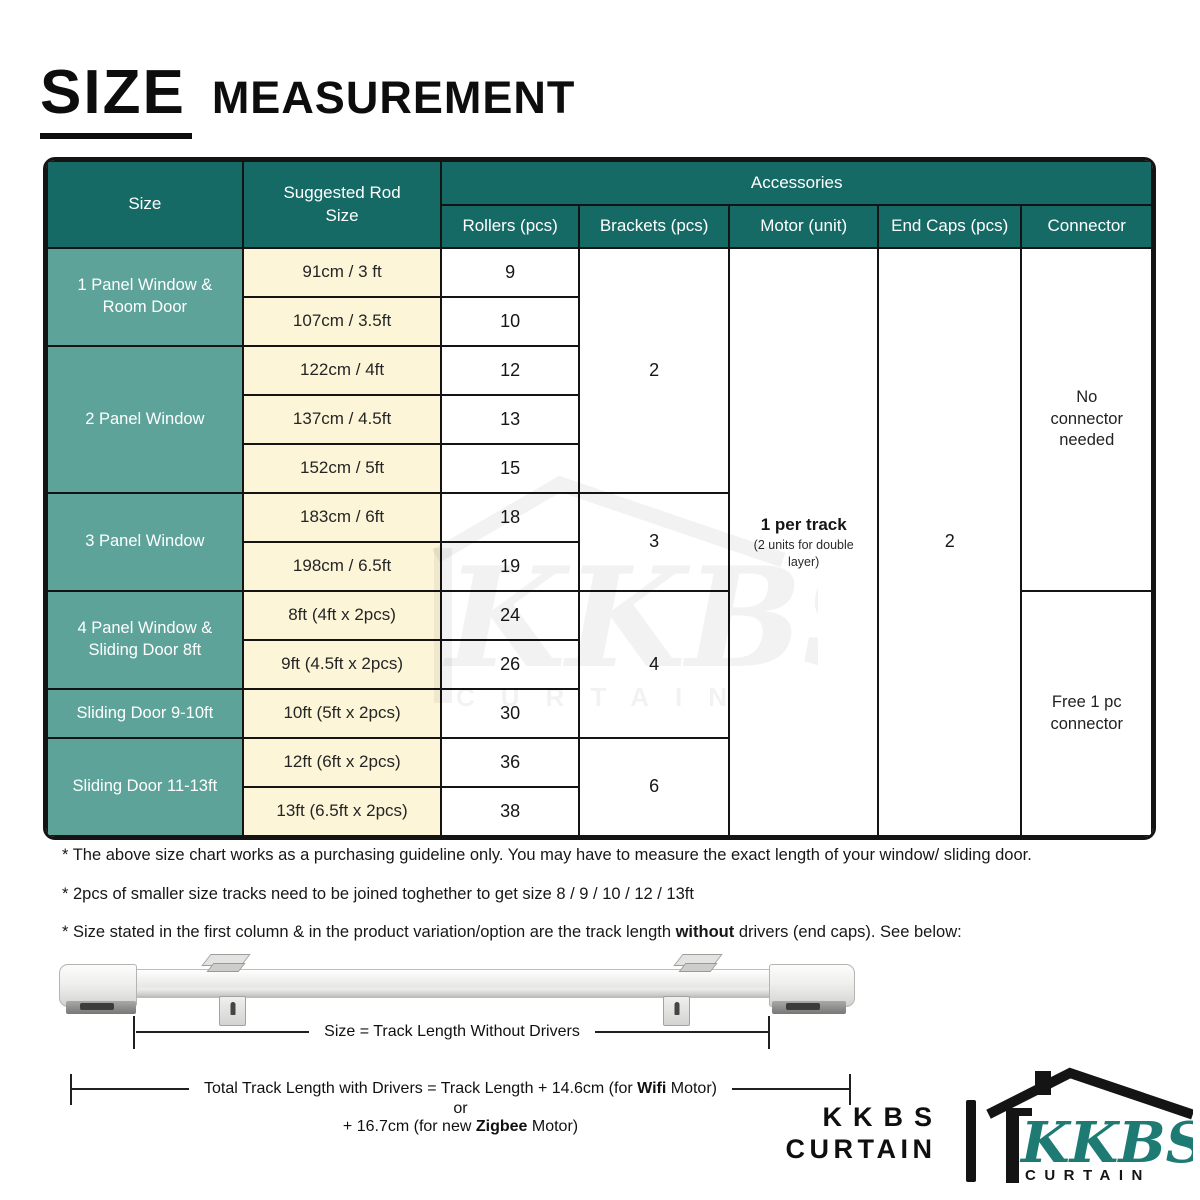 The width and height of the screenshot is (1200, 1200). What do you see at coordinates (803, 1006) in the screenshot?
I see `end-cap-slot-right` at bounding box center [803, 1006].